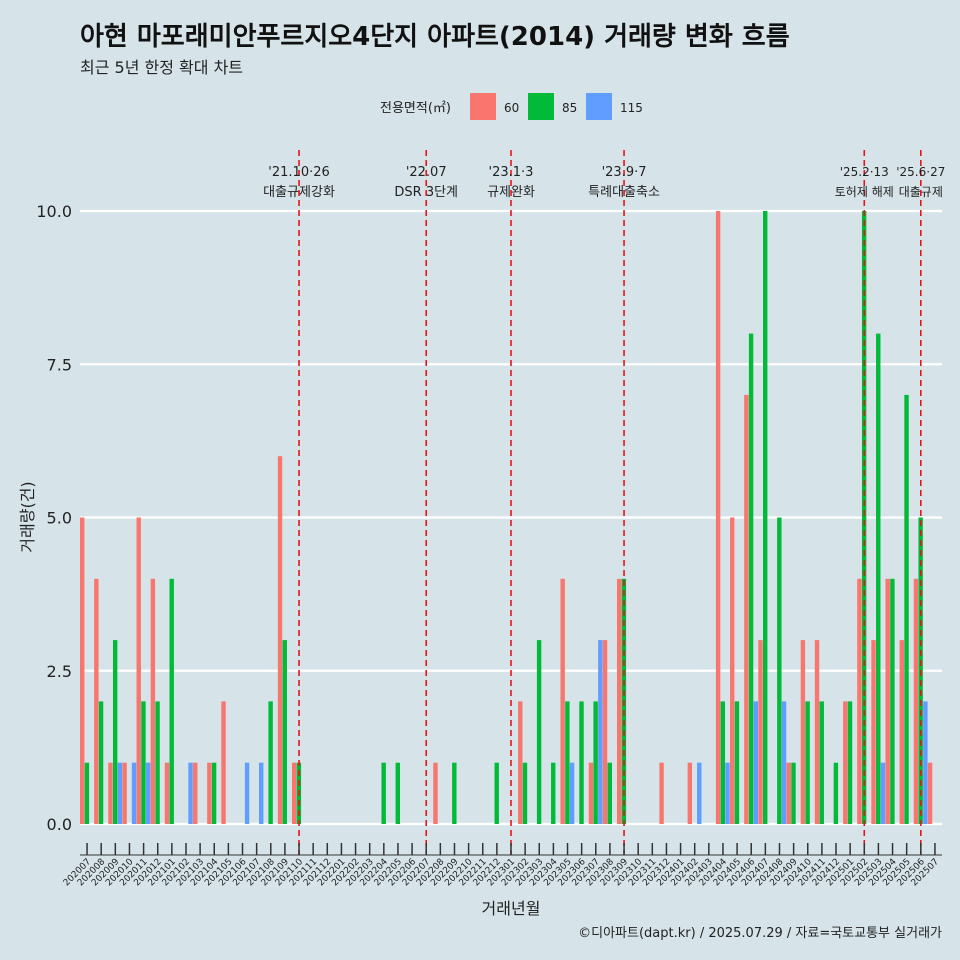 The height and width of the screenshot is (960, 960). I want to click on y-tick-label: 5.0, so click(59, 518).